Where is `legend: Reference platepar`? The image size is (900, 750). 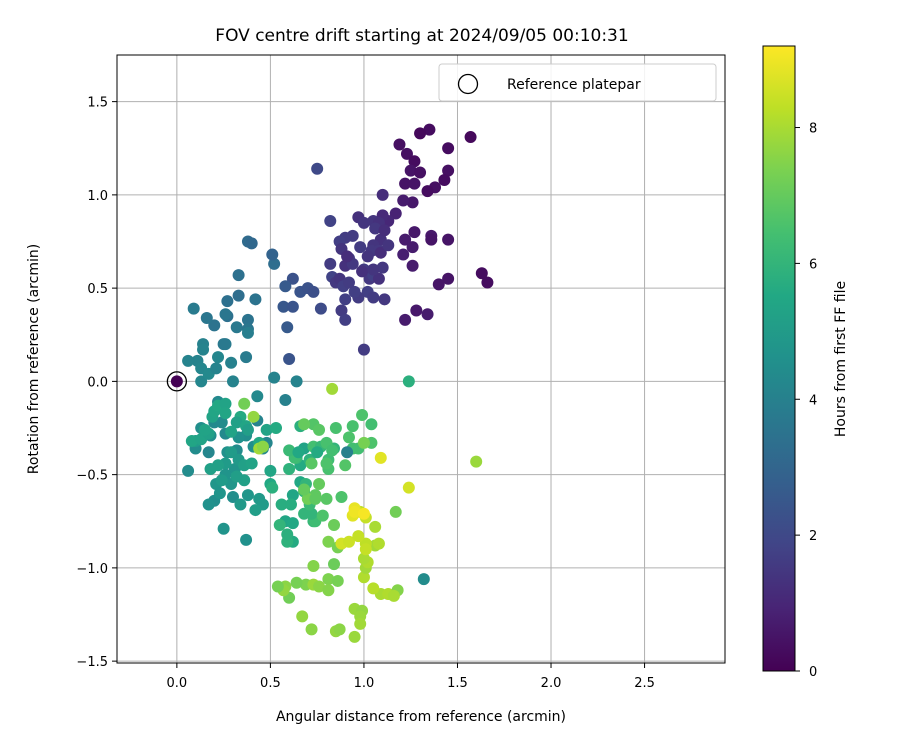 legend: Reference platepar is located at coordinates (577, 82).